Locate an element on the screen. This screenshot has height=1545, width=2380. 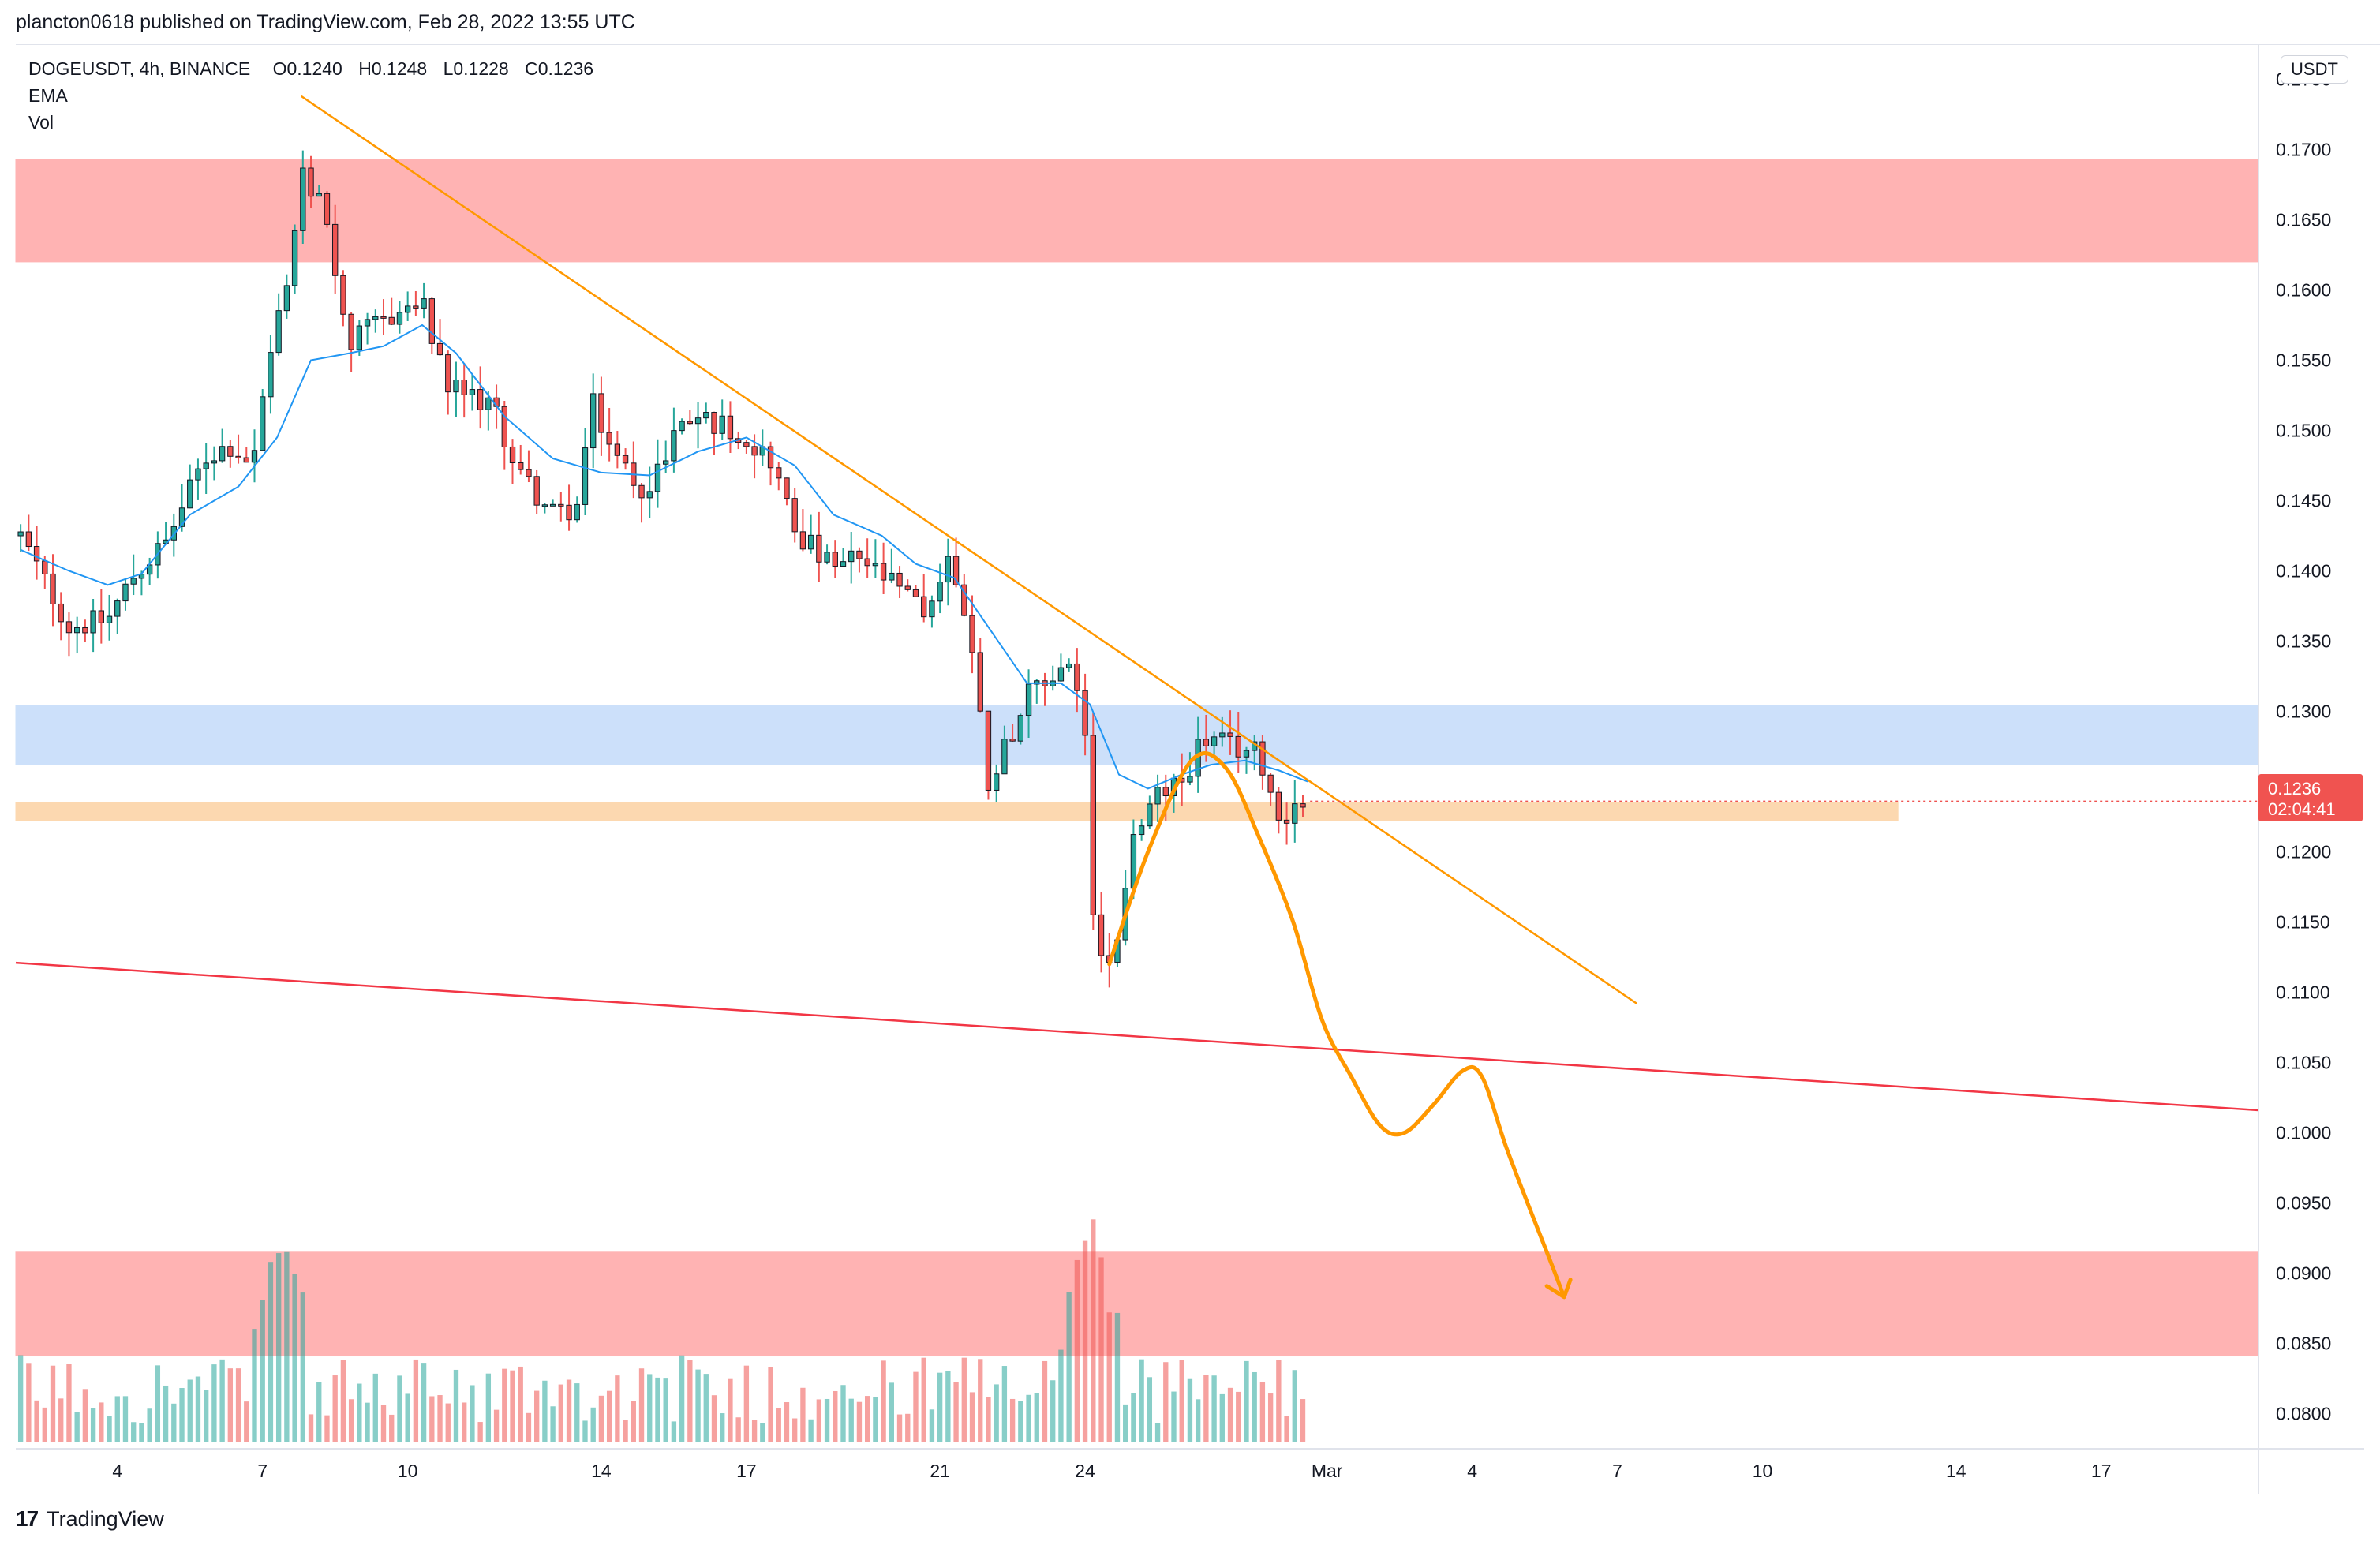
time-tick-label: 24 is located at coordinates (1085, 1471).